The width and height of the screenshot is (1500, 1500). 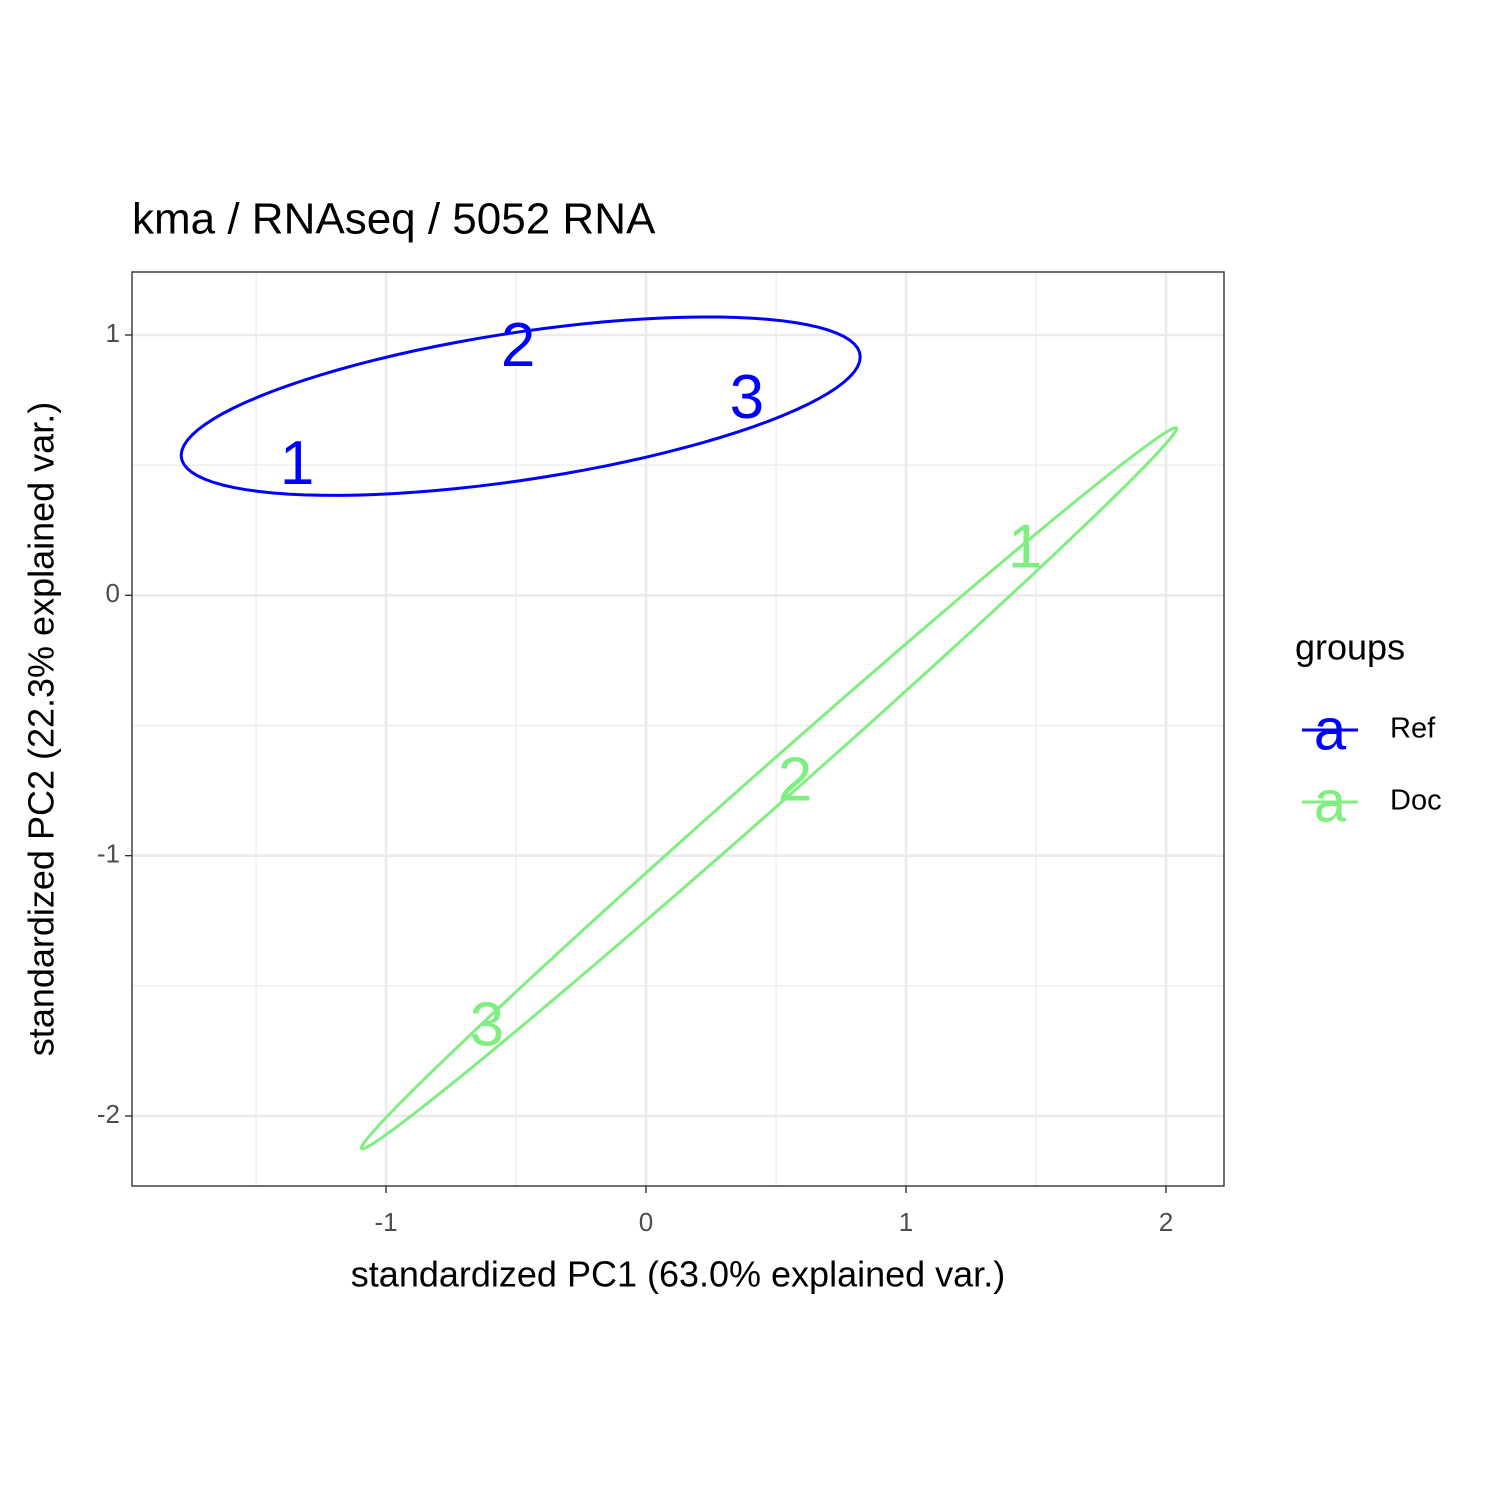 What do you see at coordinates (108, 854) in the screenshot?
I see `y-tick-label: -1` at bounding box center [108, 854].